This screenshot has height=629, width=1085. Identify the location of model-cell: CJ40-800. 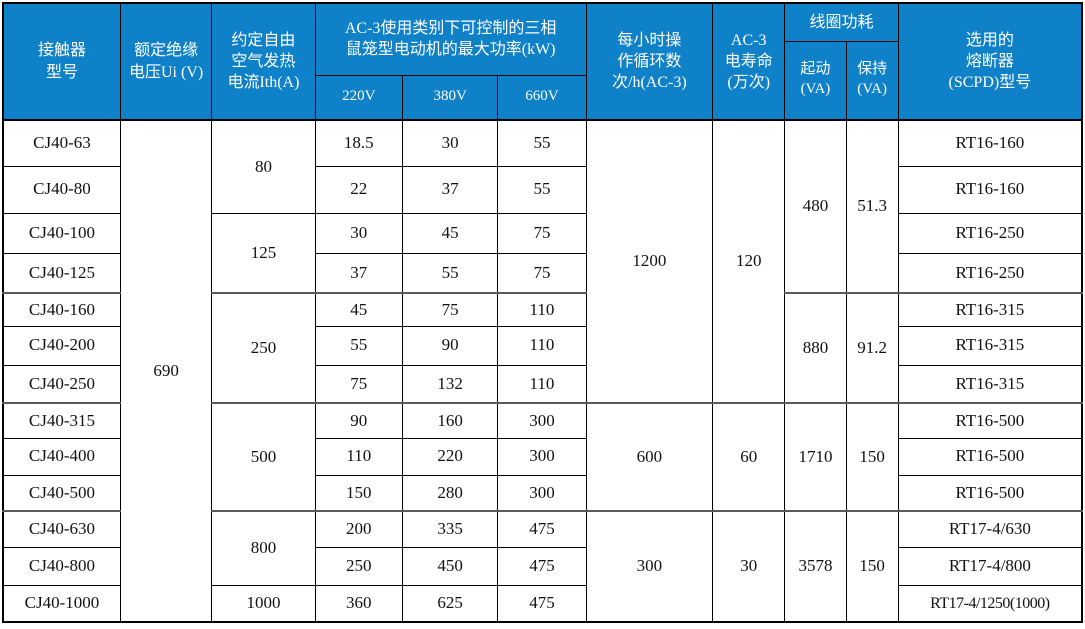
(61, 566).